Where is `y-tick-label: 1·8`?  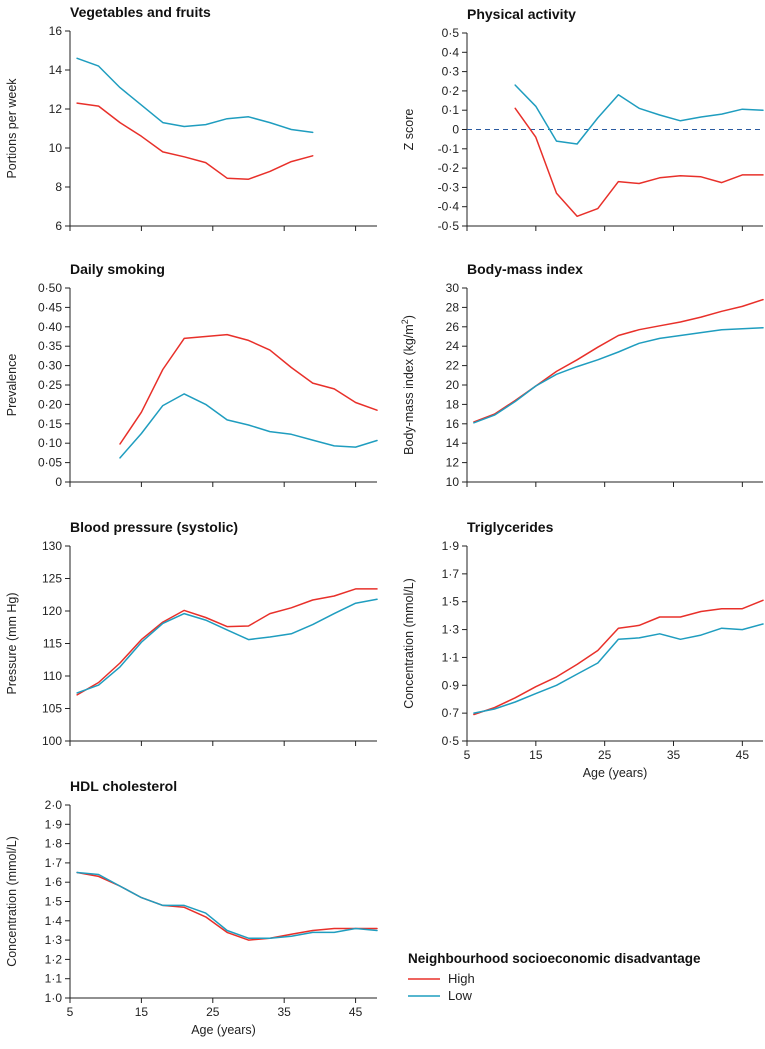 y-tick-label: 1·8 is located at coordinates (54, 844).